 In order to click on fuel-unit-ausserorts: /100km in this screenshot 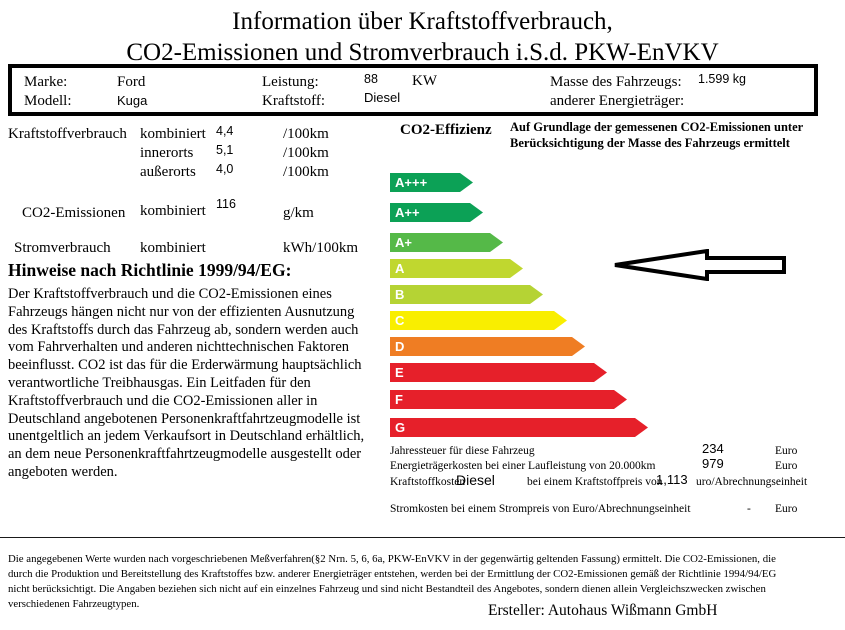, I will do `click(306, 172)`.